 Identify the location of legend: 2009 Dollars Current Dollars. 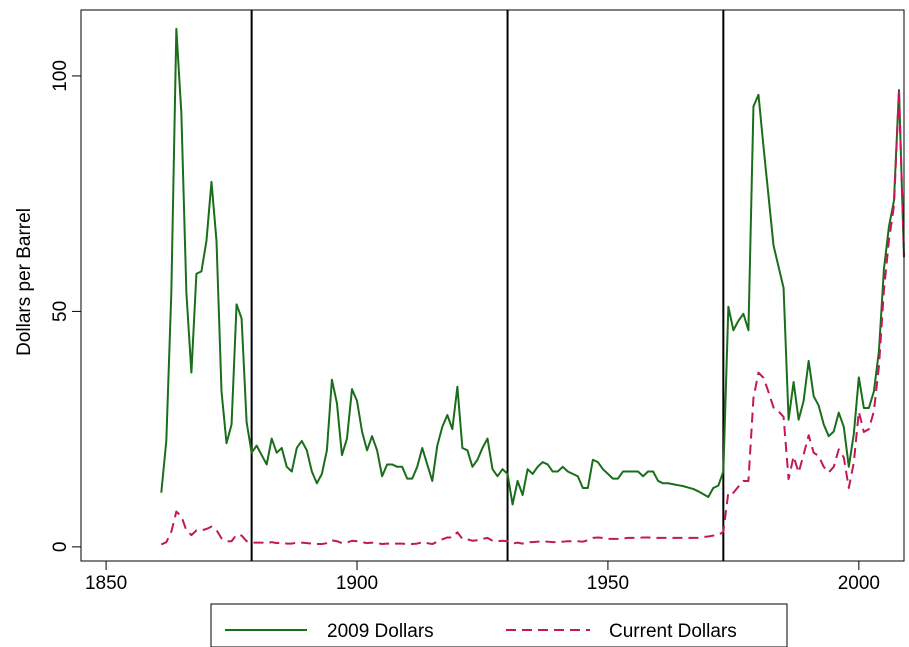
(499, 625).